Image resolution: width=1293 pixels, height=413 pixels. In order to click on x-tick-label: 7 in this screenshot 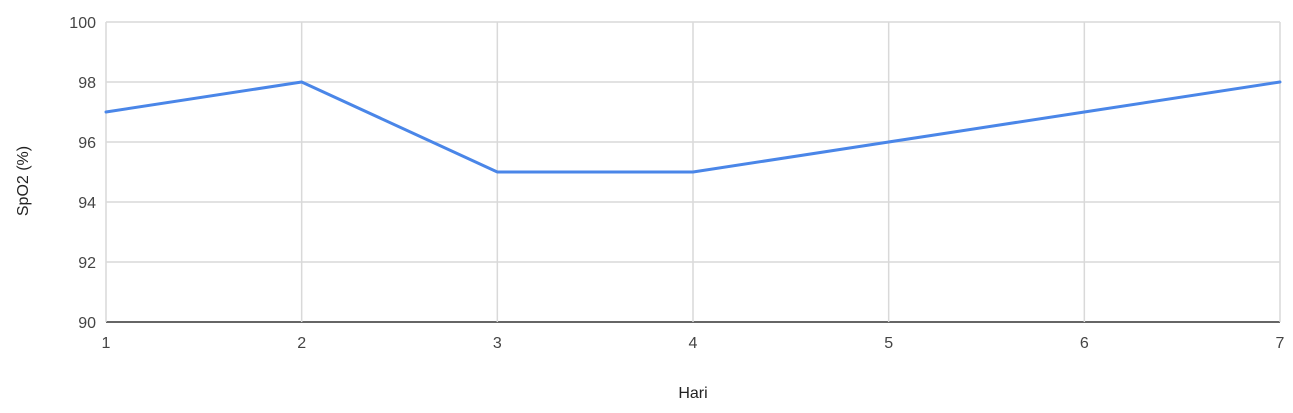, I will do `click(1280, 343)`.